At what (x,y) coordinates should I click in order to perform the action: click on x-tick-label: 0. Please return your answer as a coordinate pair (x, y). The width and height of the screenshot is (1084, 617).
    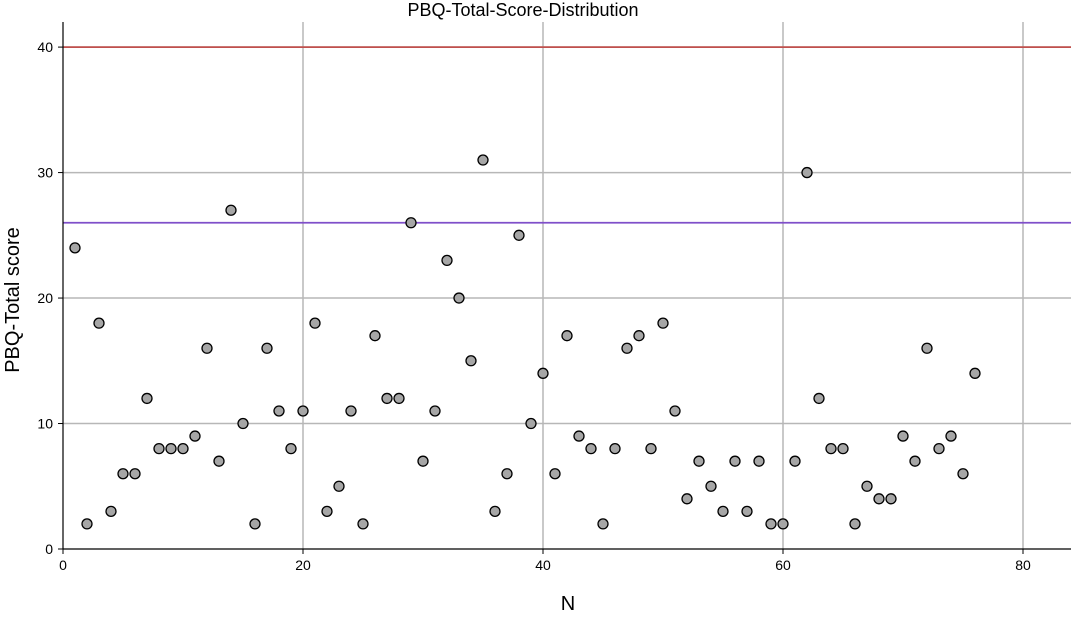
    Looking at the image, I should click on (63, 565).